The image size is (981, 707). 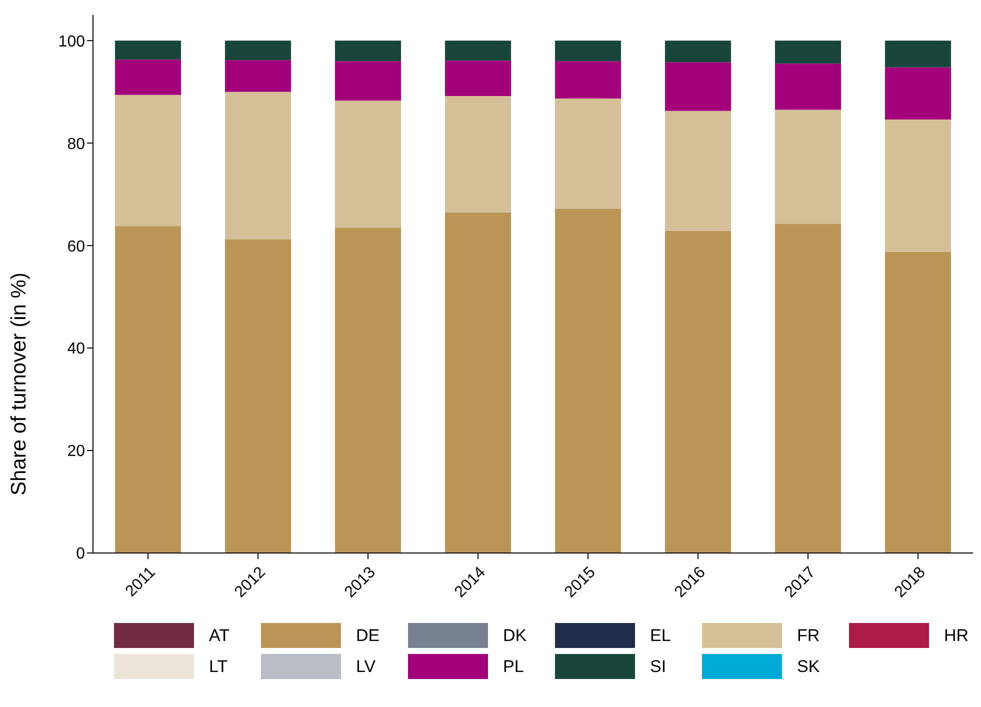 I want to click on legend-label: PL, so click(x=513, y=666).